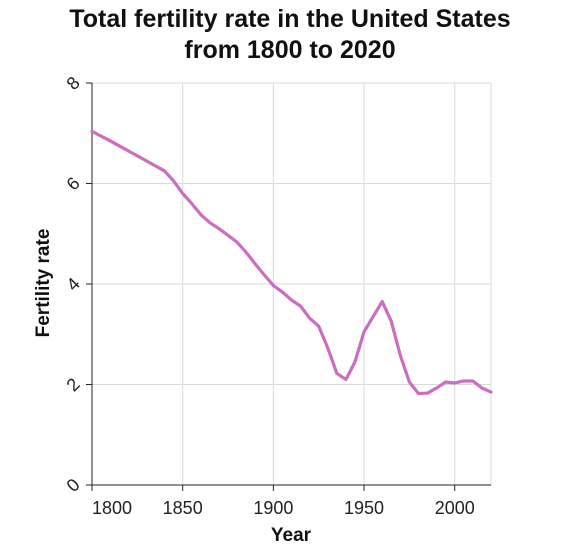 This screenshot has height=556, width=580. What do you see at coordinates (73, 384) in the screenshot?
I see `y-tick-label: 2` at bounding box center [73, 384].